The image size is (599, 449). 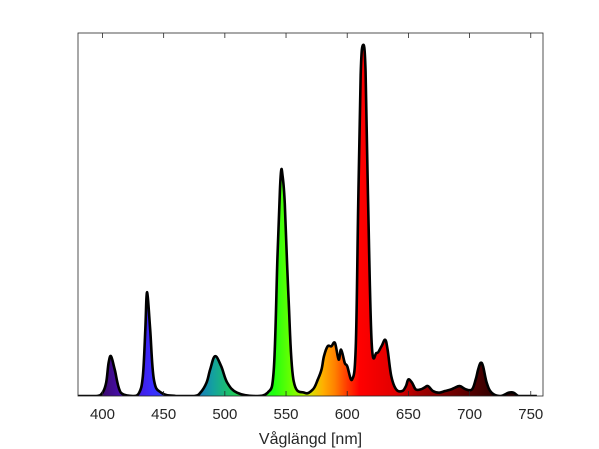 I want to click on x-tick-label: 700, so click(x=469, y=414).